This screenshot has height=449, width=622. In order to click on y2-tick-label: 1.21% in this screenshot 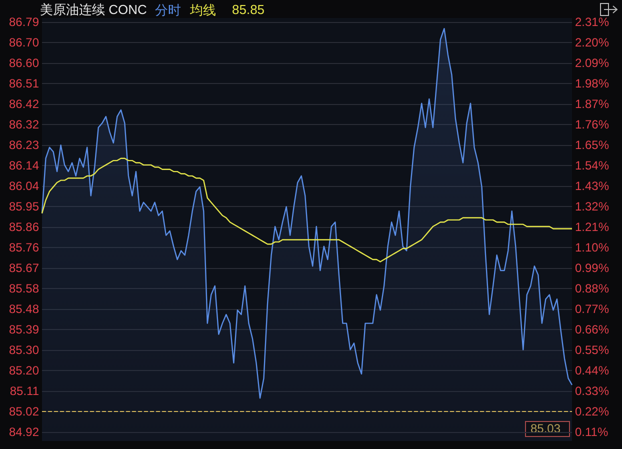, I will do `click(592, 227)`.